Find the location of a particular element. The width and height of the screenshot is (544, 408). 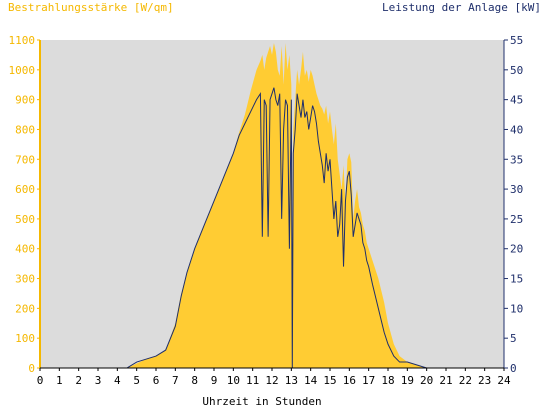

left-tick-label: 300 is located at coordinates (25, 279).